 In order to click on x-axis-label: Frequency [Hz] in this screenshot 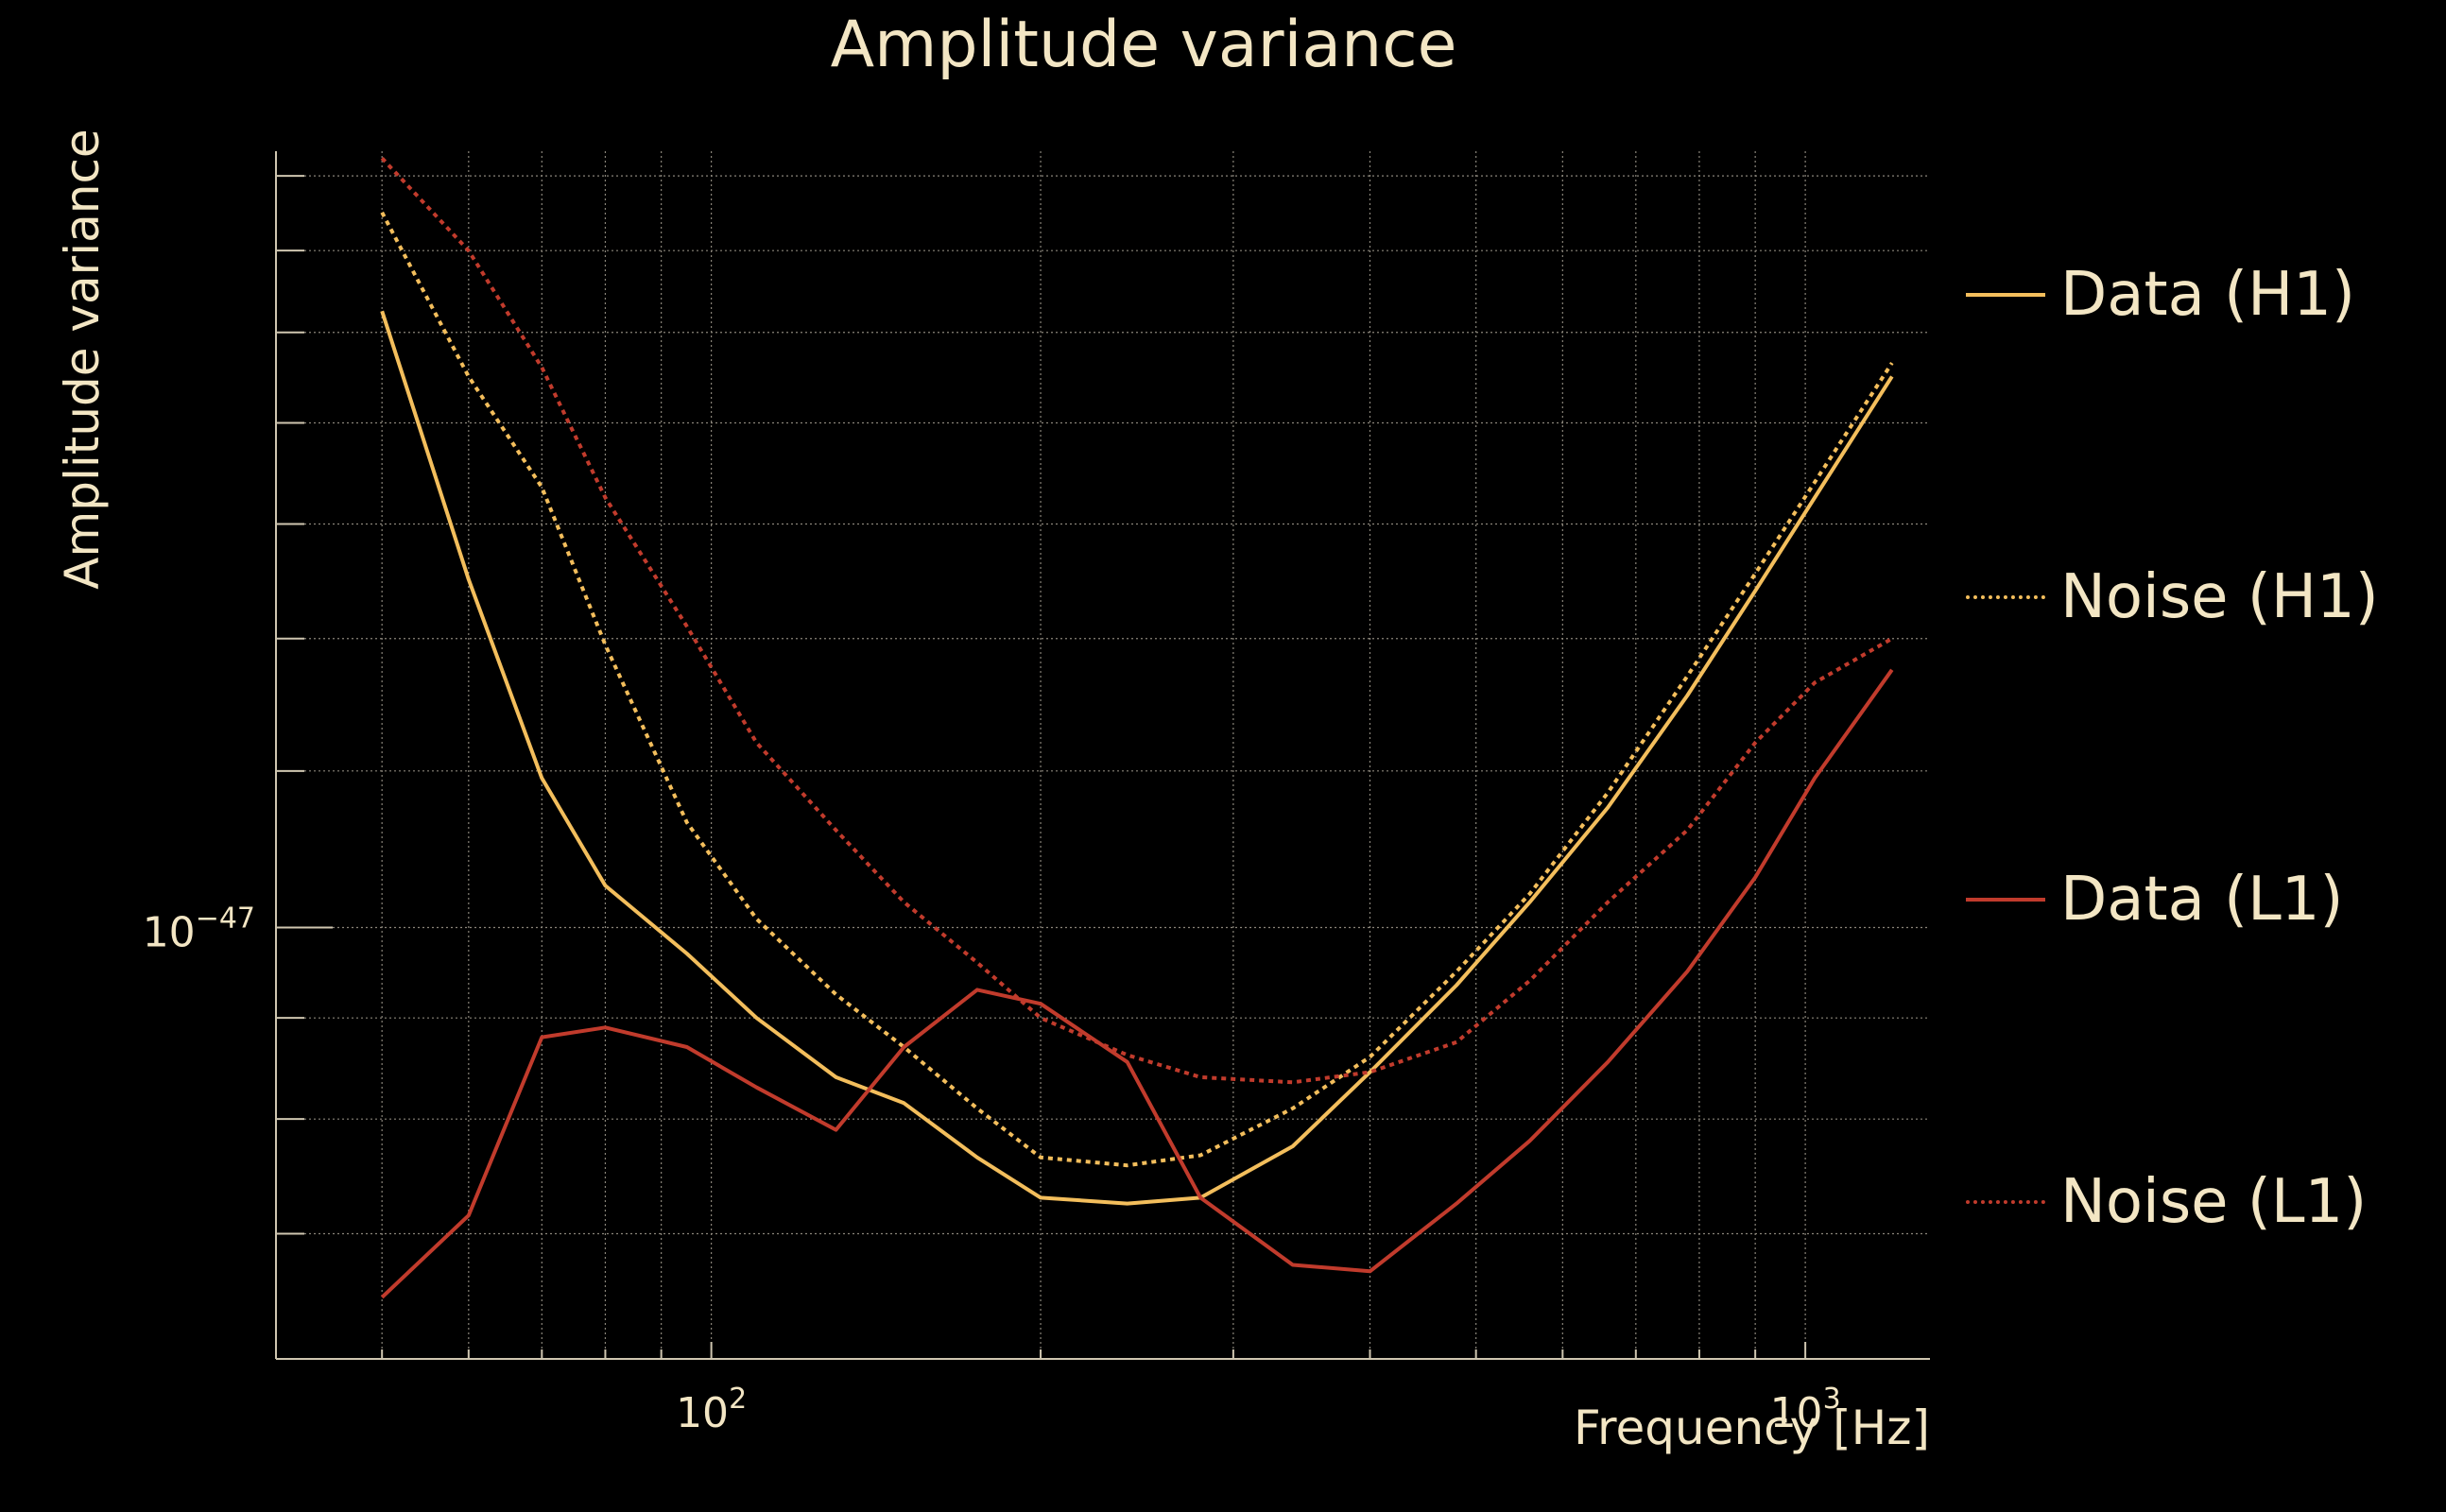, I will do `click(1752, 1427)`.